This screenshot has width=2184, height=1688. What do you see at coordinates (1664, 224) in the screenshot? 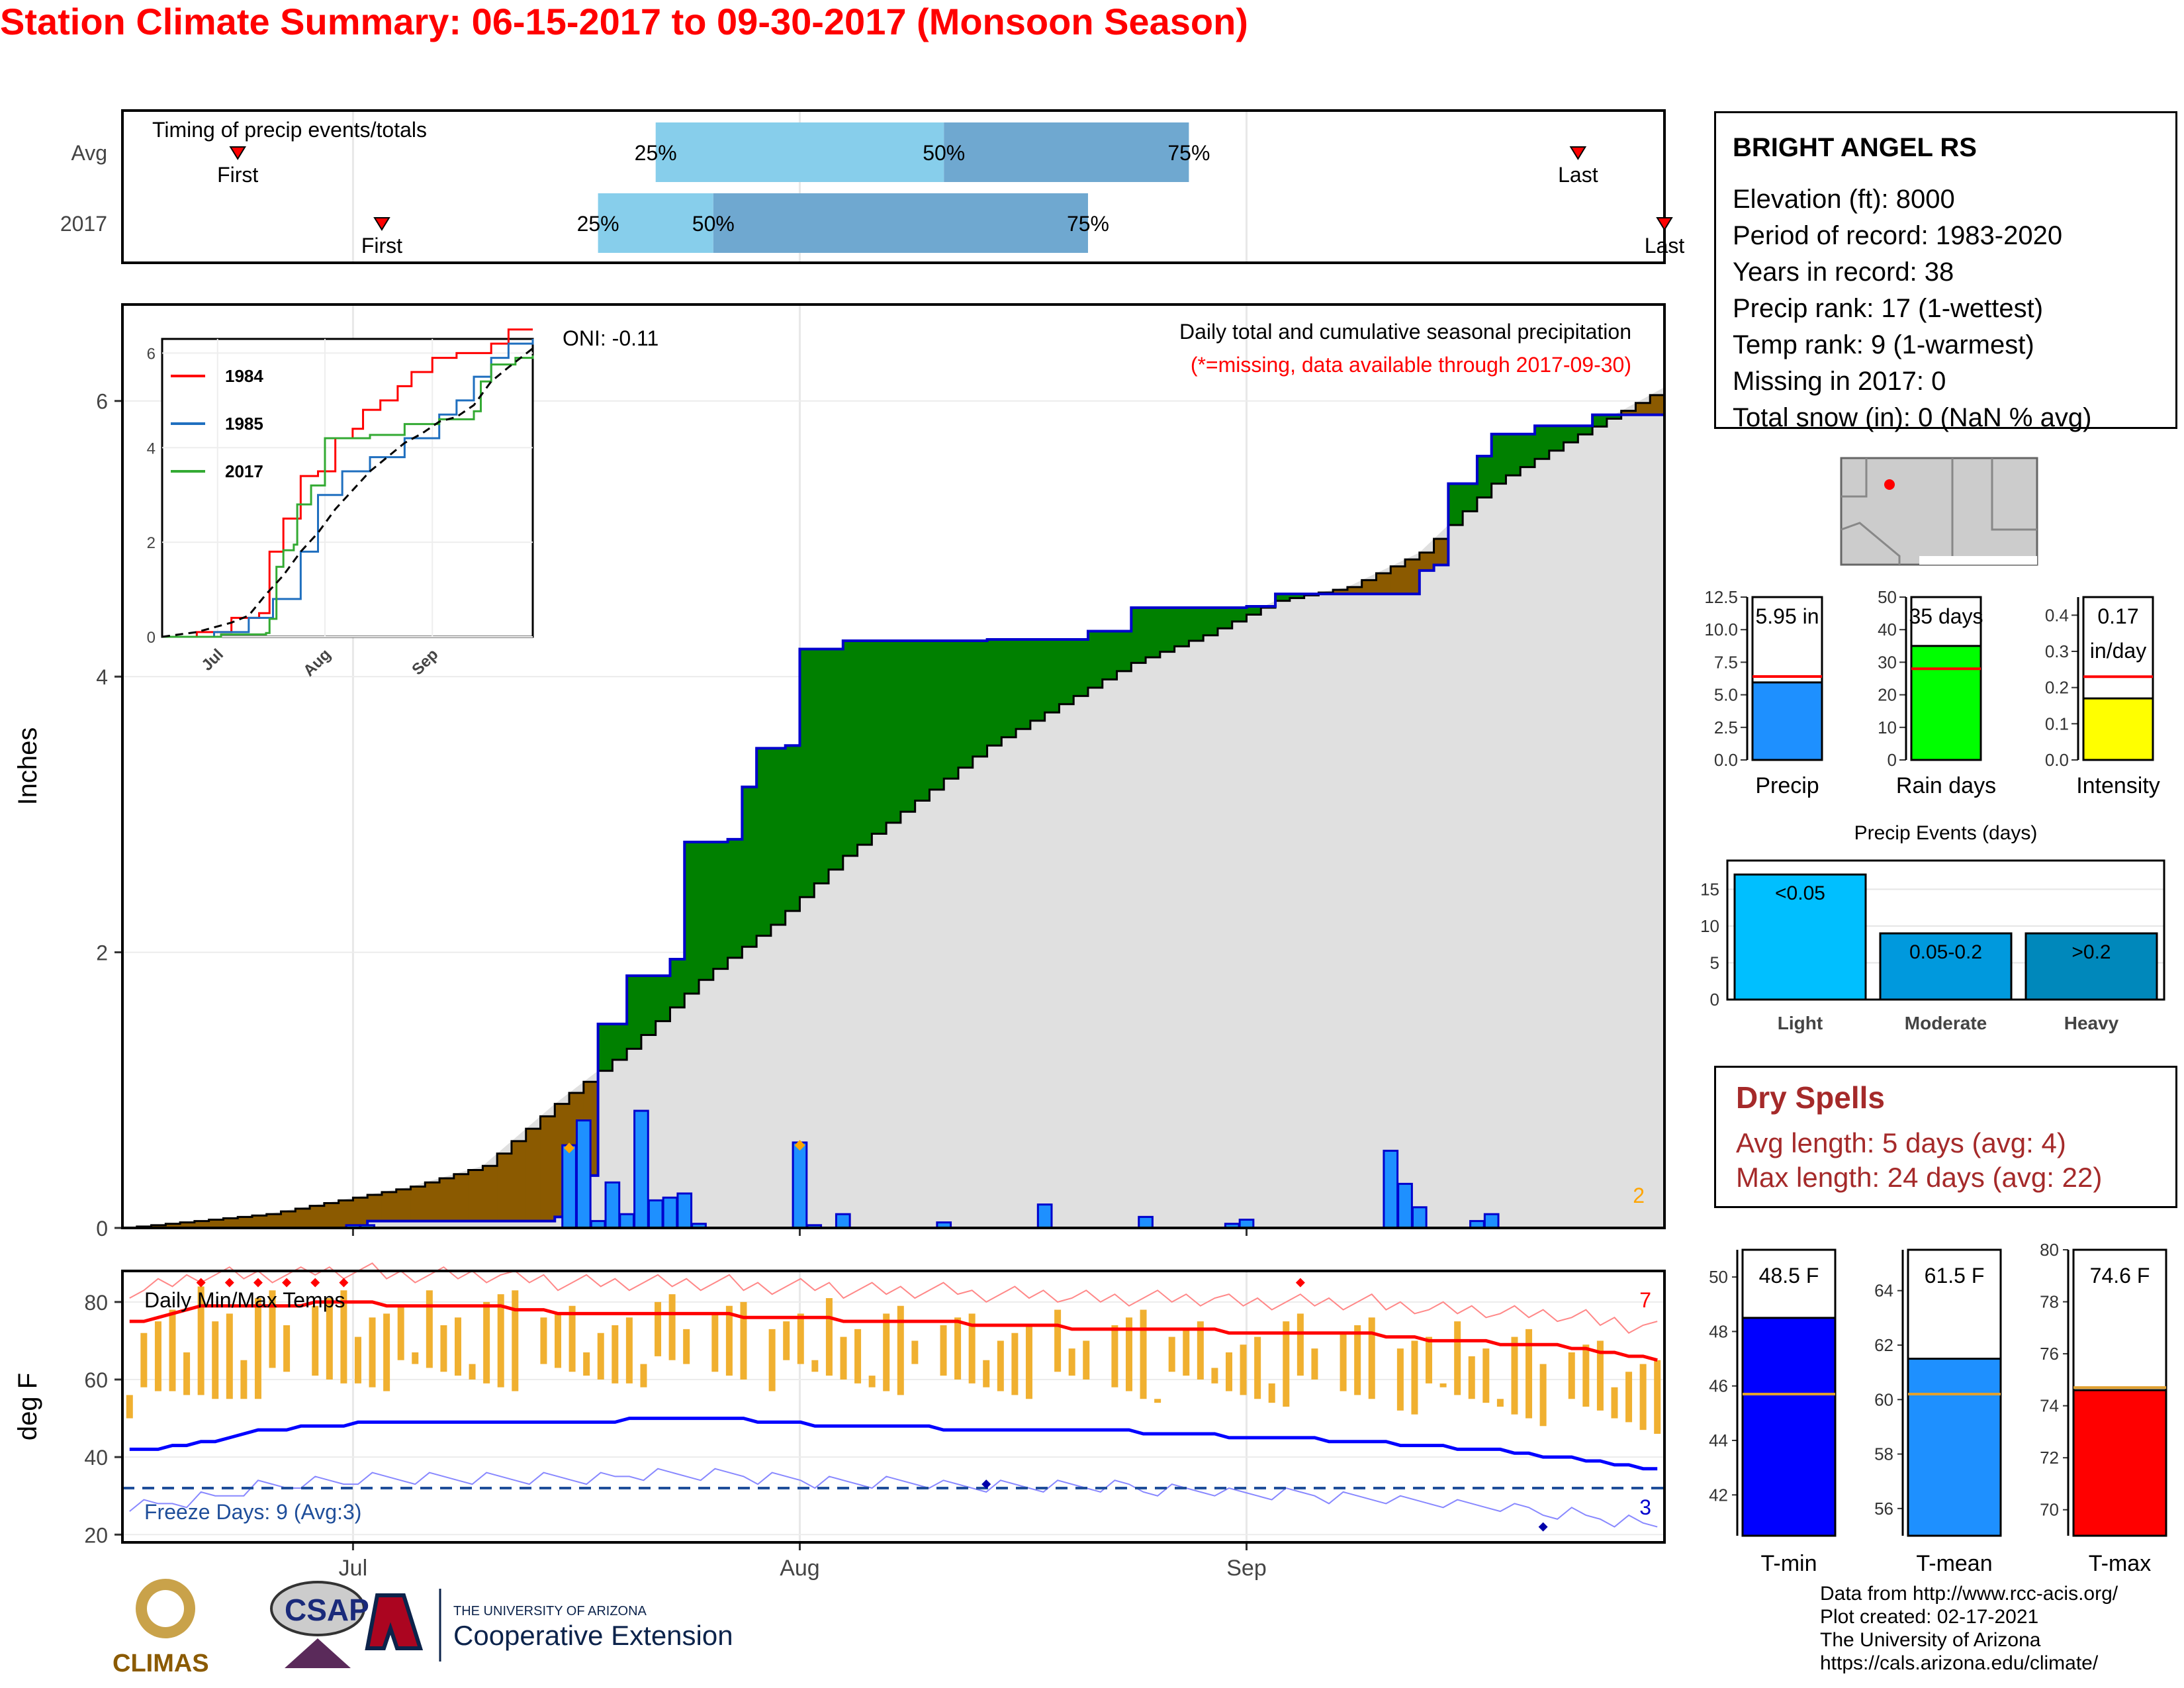
I see `timing-last-marker` at bounding box center [1664, 224].